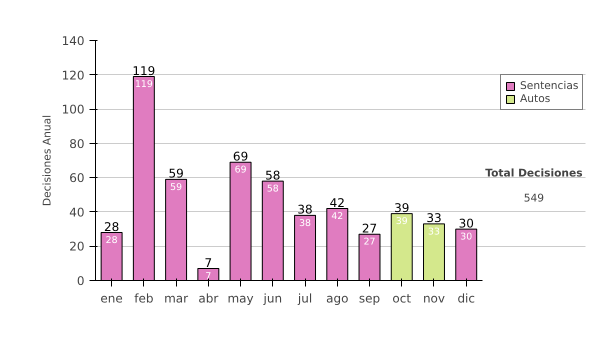 The height and width of the screenshot is (340, 600). I want to click on data-label: 27, so click(370, 242).